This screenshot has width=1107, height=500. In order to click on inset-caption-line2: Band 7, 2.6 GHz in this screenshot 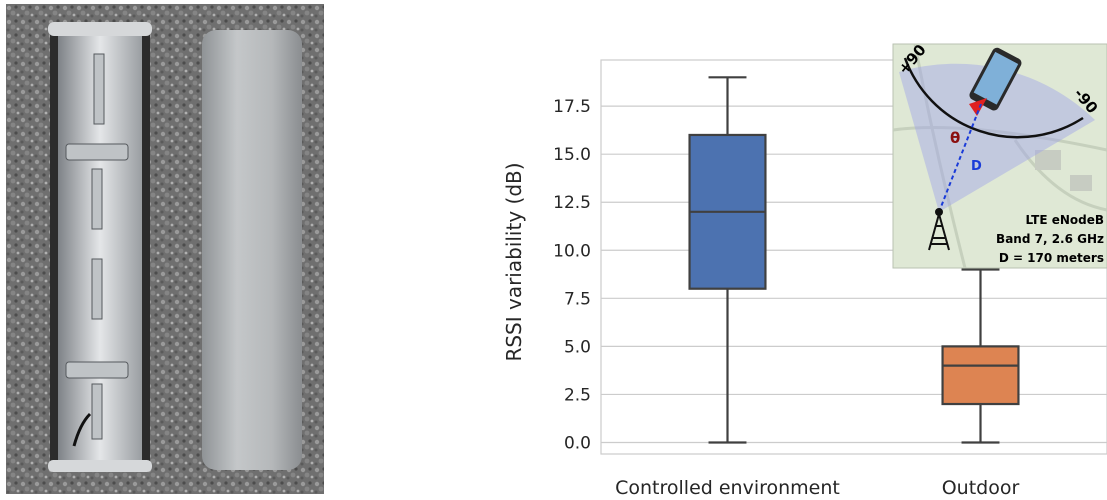, I will do `click(1050, 239)`.